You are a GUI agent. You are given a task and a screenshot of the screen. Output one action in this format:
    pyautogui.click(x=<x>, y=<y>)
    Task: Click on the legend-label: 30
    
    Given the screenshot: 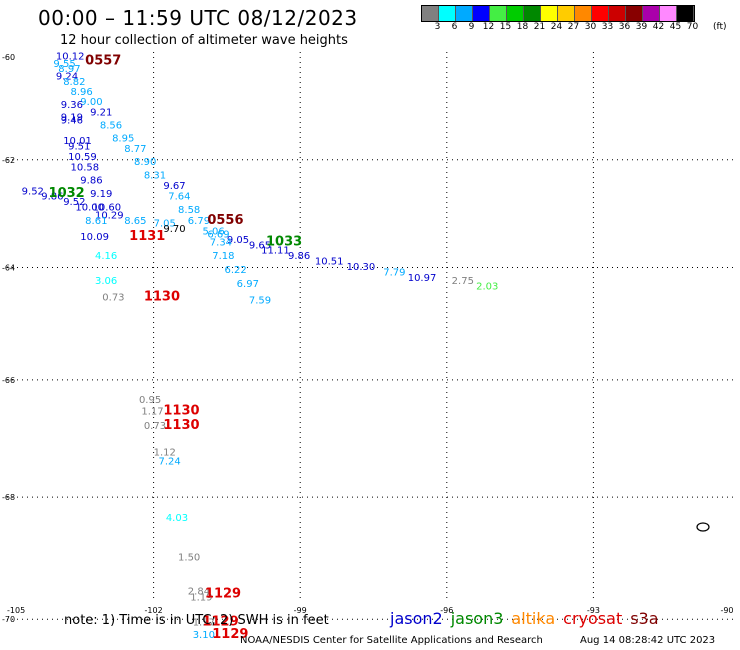 What is the action you would take?
    pyautogui.click(x=590, y=27)
    